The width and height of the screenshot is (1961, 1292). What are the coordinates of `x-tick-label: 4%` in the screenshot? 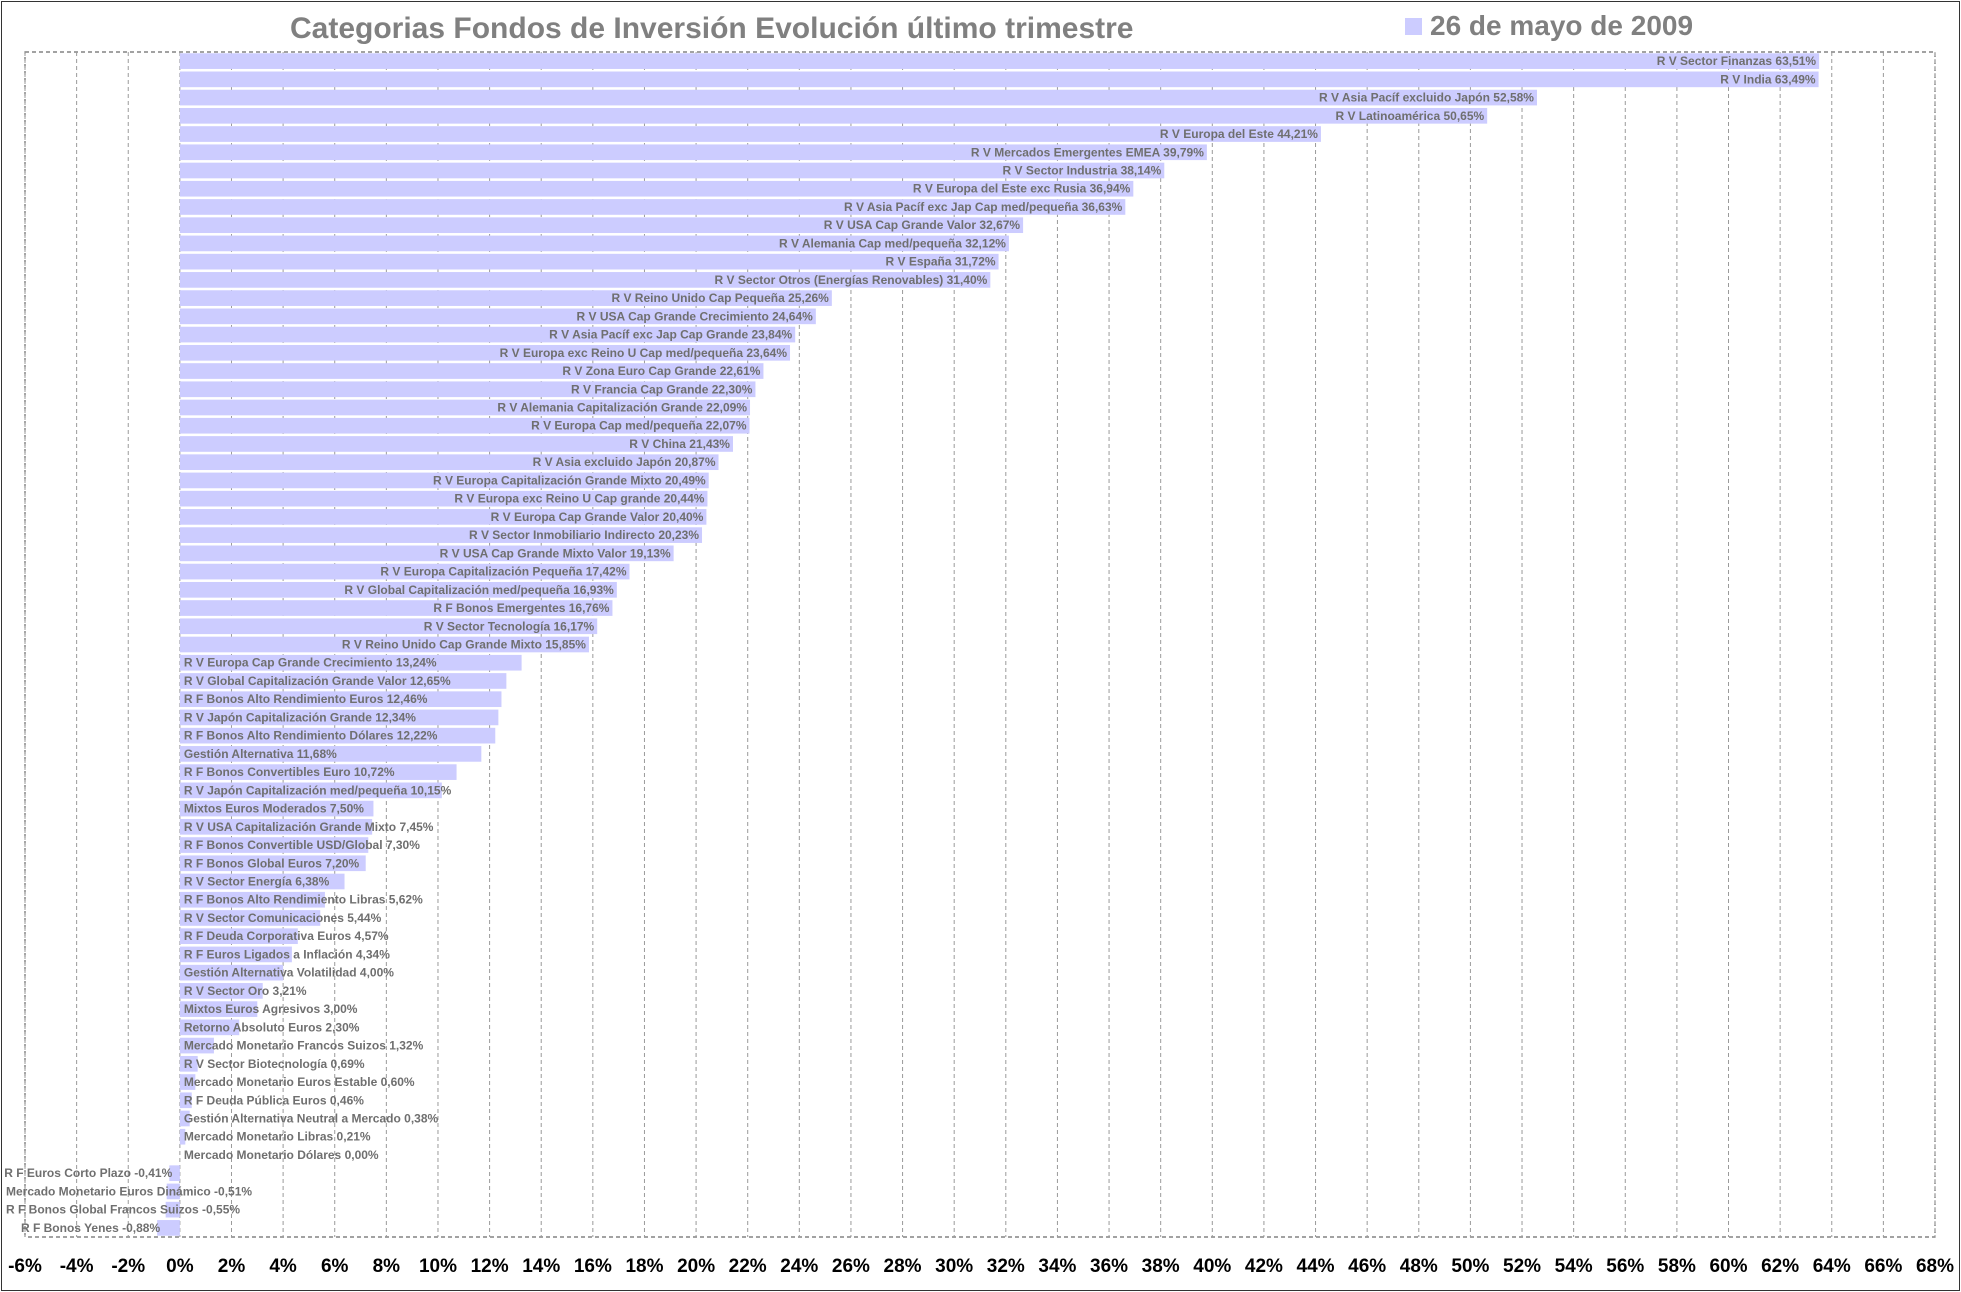 It's located at (283, 1266).